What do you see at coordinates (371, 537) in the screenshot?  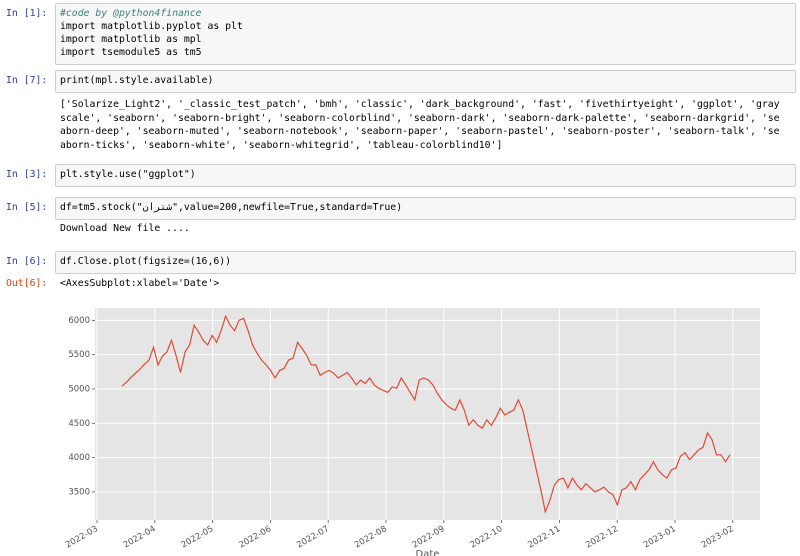 I see `x-tick-label: 2022-08` at bounding box center [371, 537].